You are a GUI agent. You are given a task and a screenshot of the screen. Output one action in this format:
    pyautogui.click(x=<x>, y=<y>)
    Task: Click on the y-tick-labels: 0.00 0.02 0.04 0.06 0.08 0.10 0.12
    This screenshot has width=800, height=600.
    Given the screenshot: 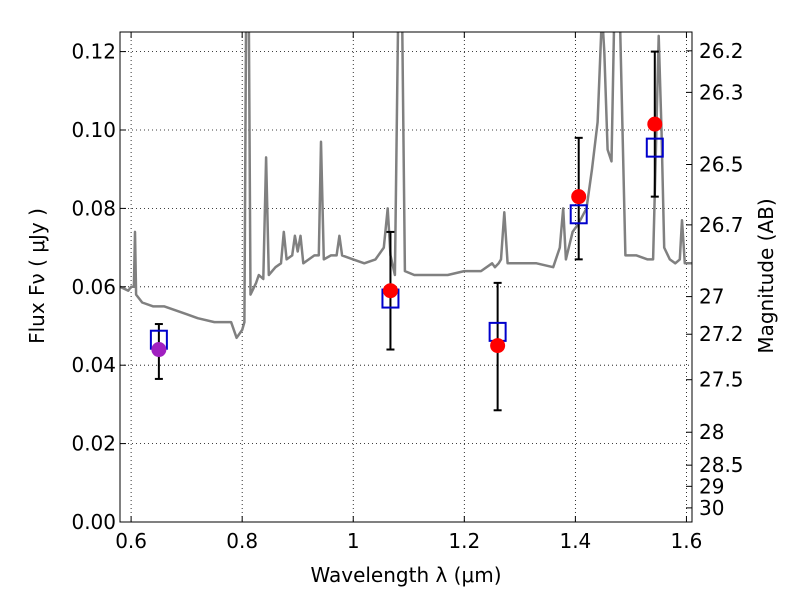 What is the action you would take?
    pyautogui.click(x=93, y=287)
    